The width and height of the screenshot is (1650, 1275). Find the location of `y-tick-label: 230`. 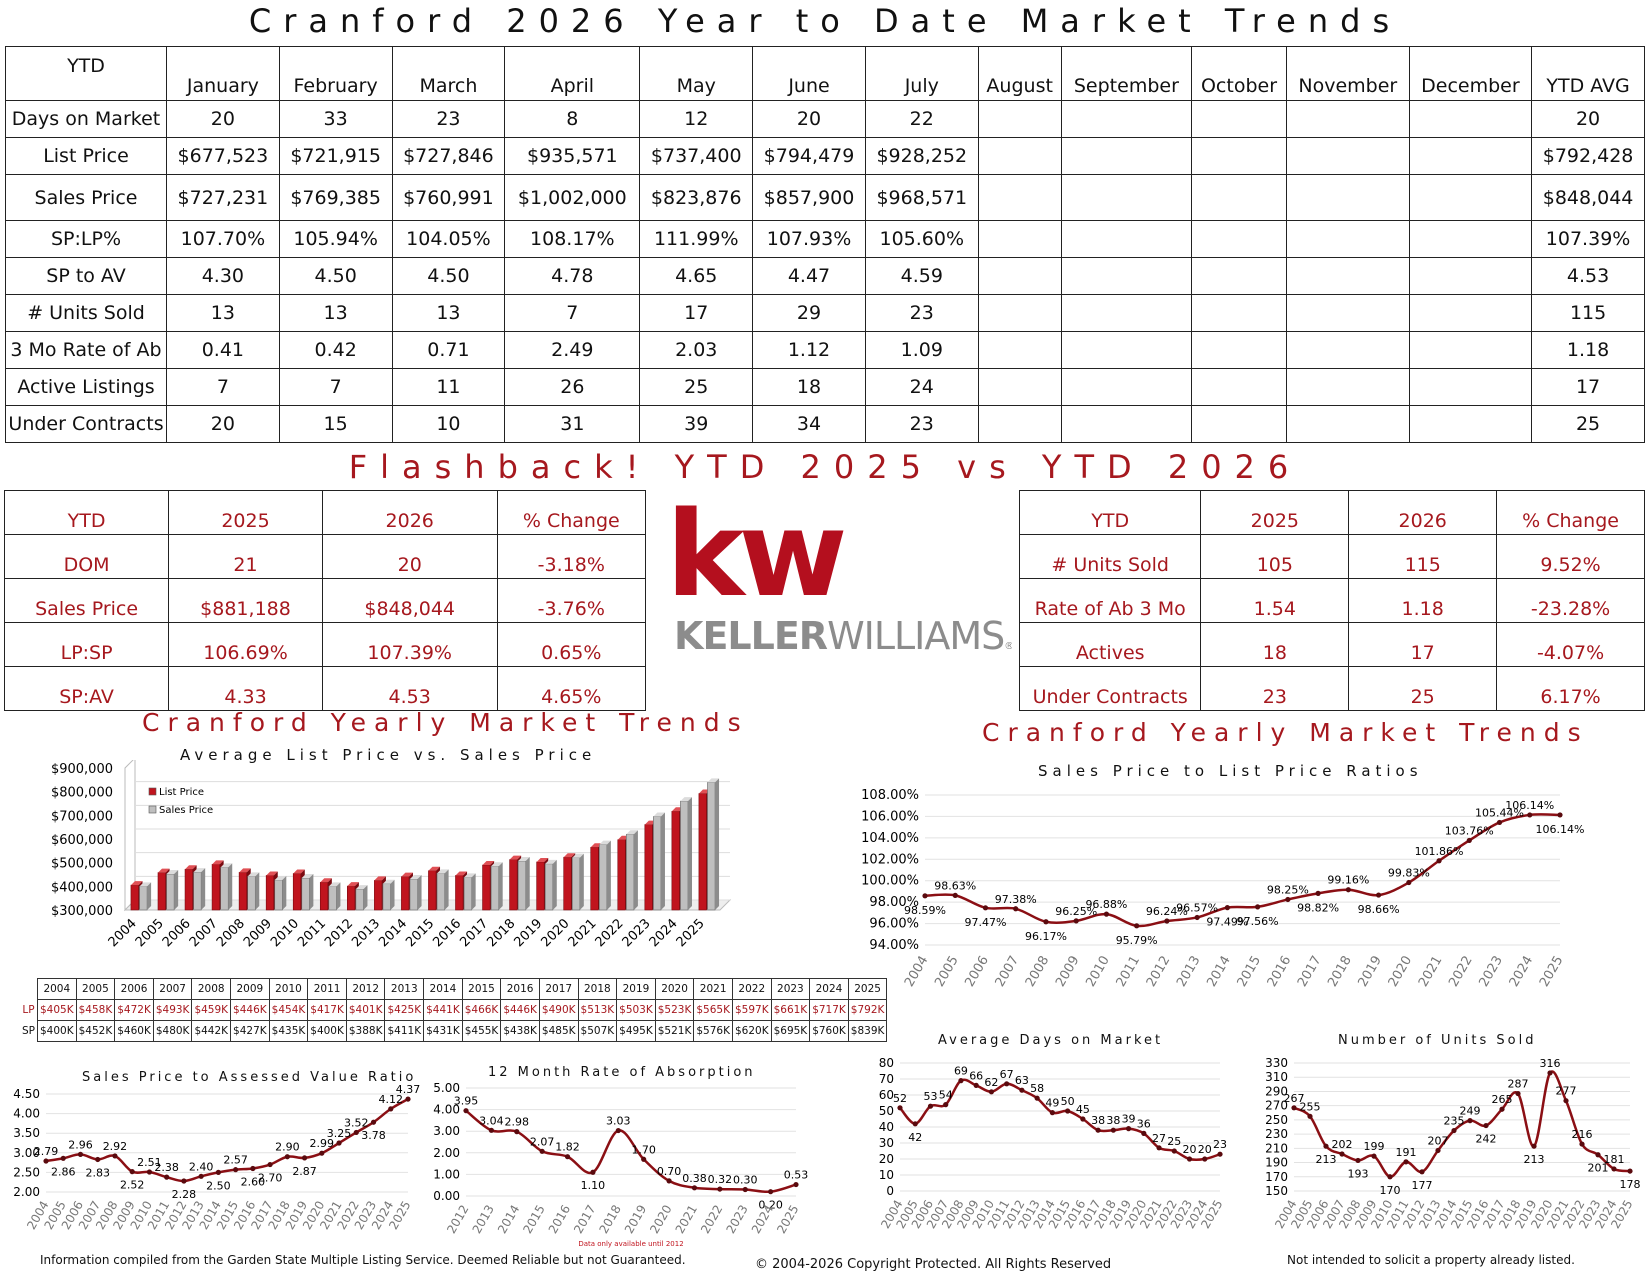

y-tick-label: 230 is located at coordinates (1276, 1134).